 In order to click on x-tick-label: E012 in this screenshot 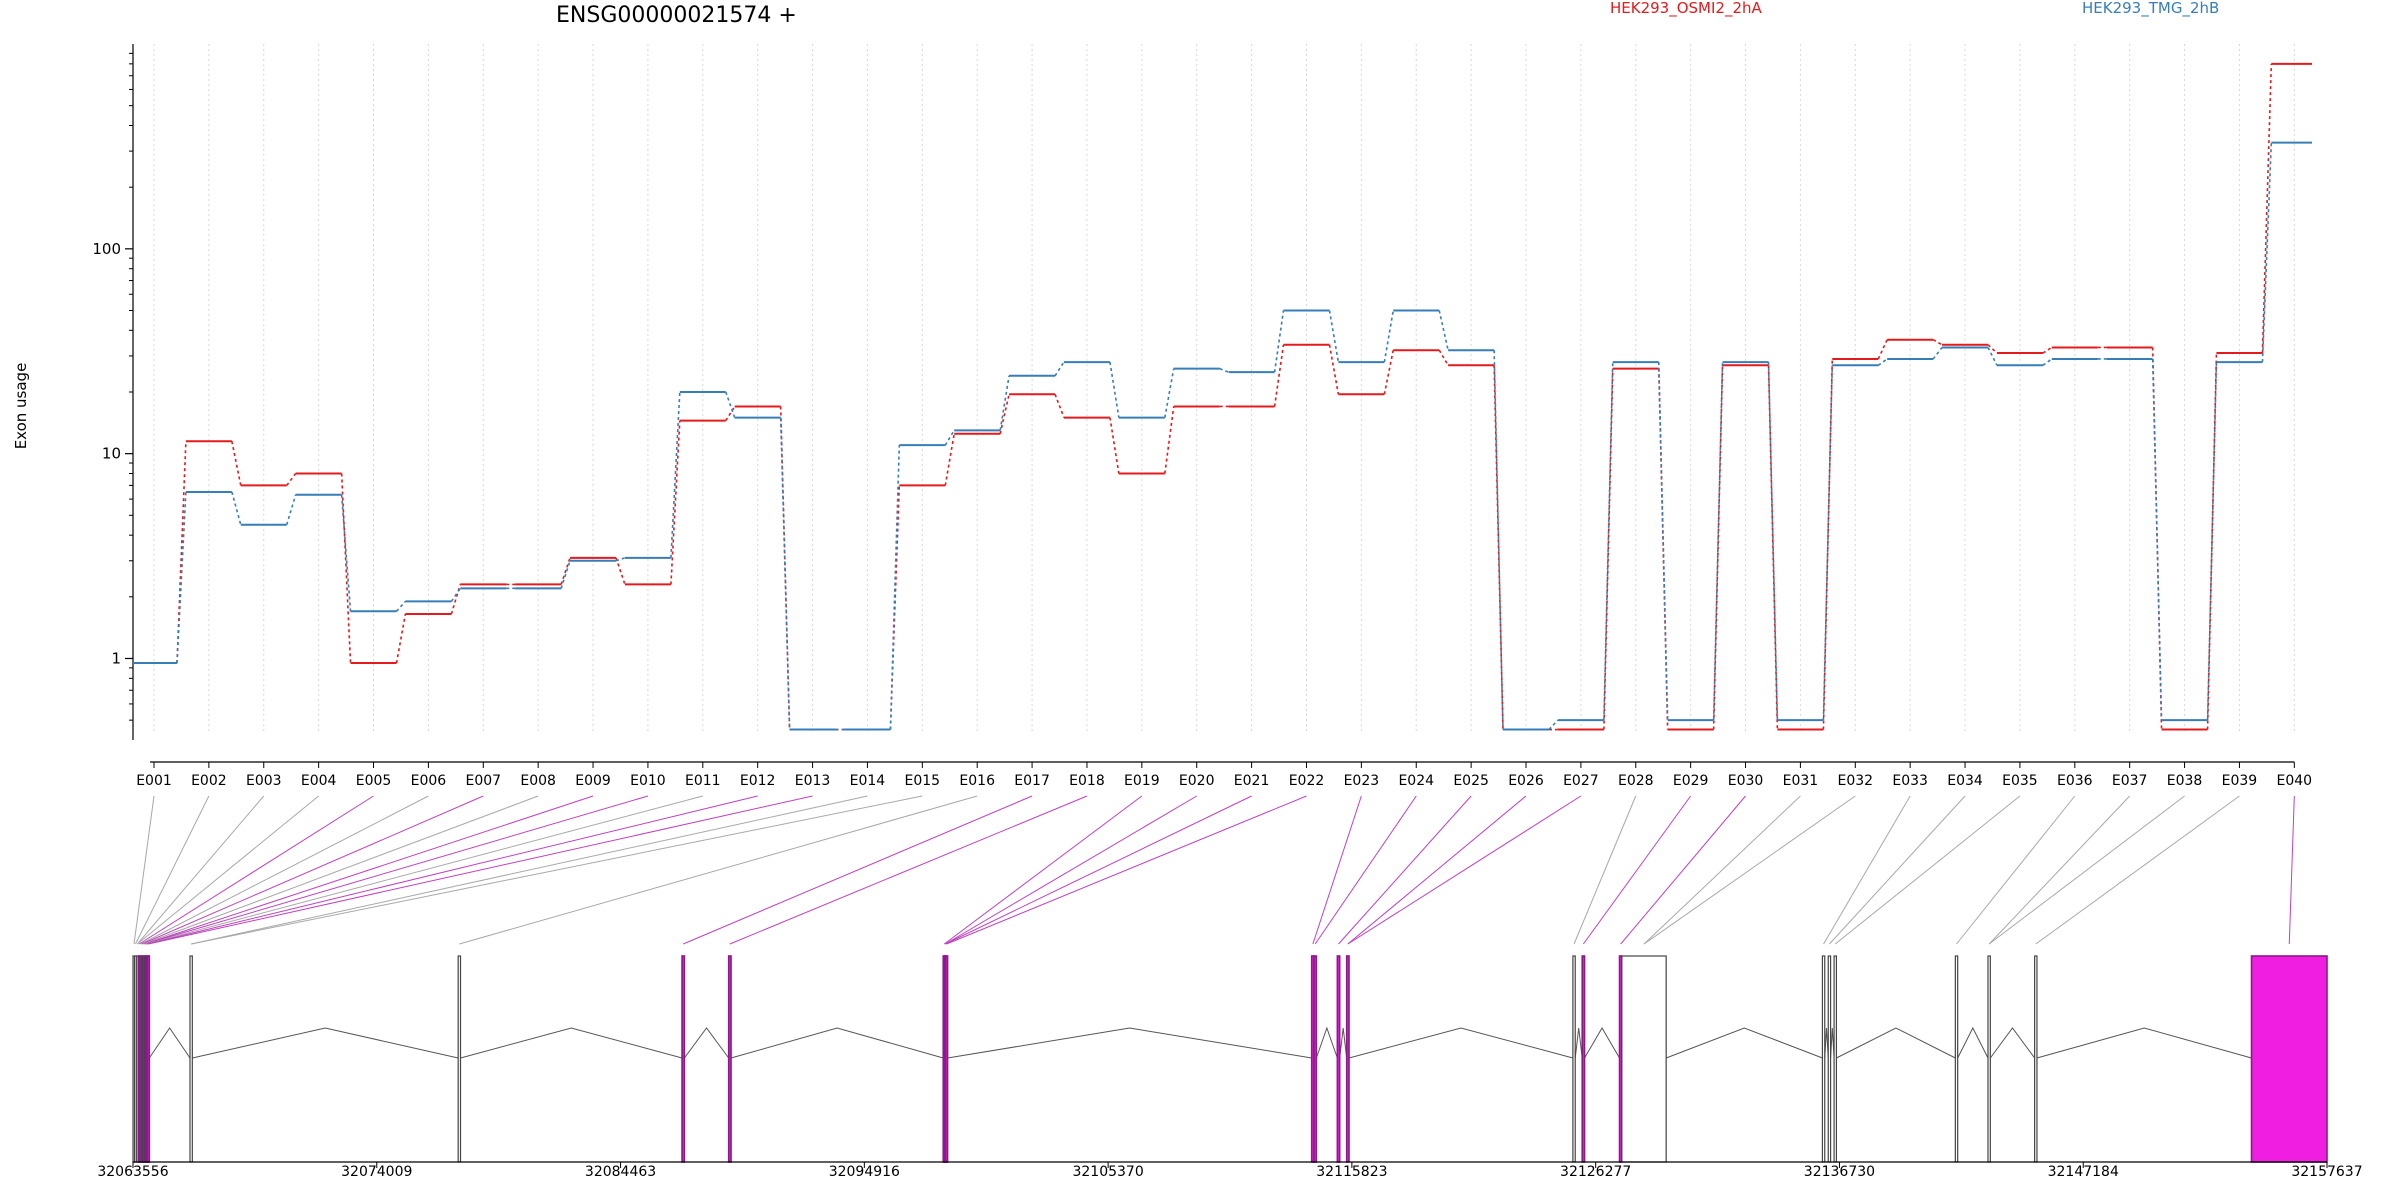, I will do `click(758, 781)`.